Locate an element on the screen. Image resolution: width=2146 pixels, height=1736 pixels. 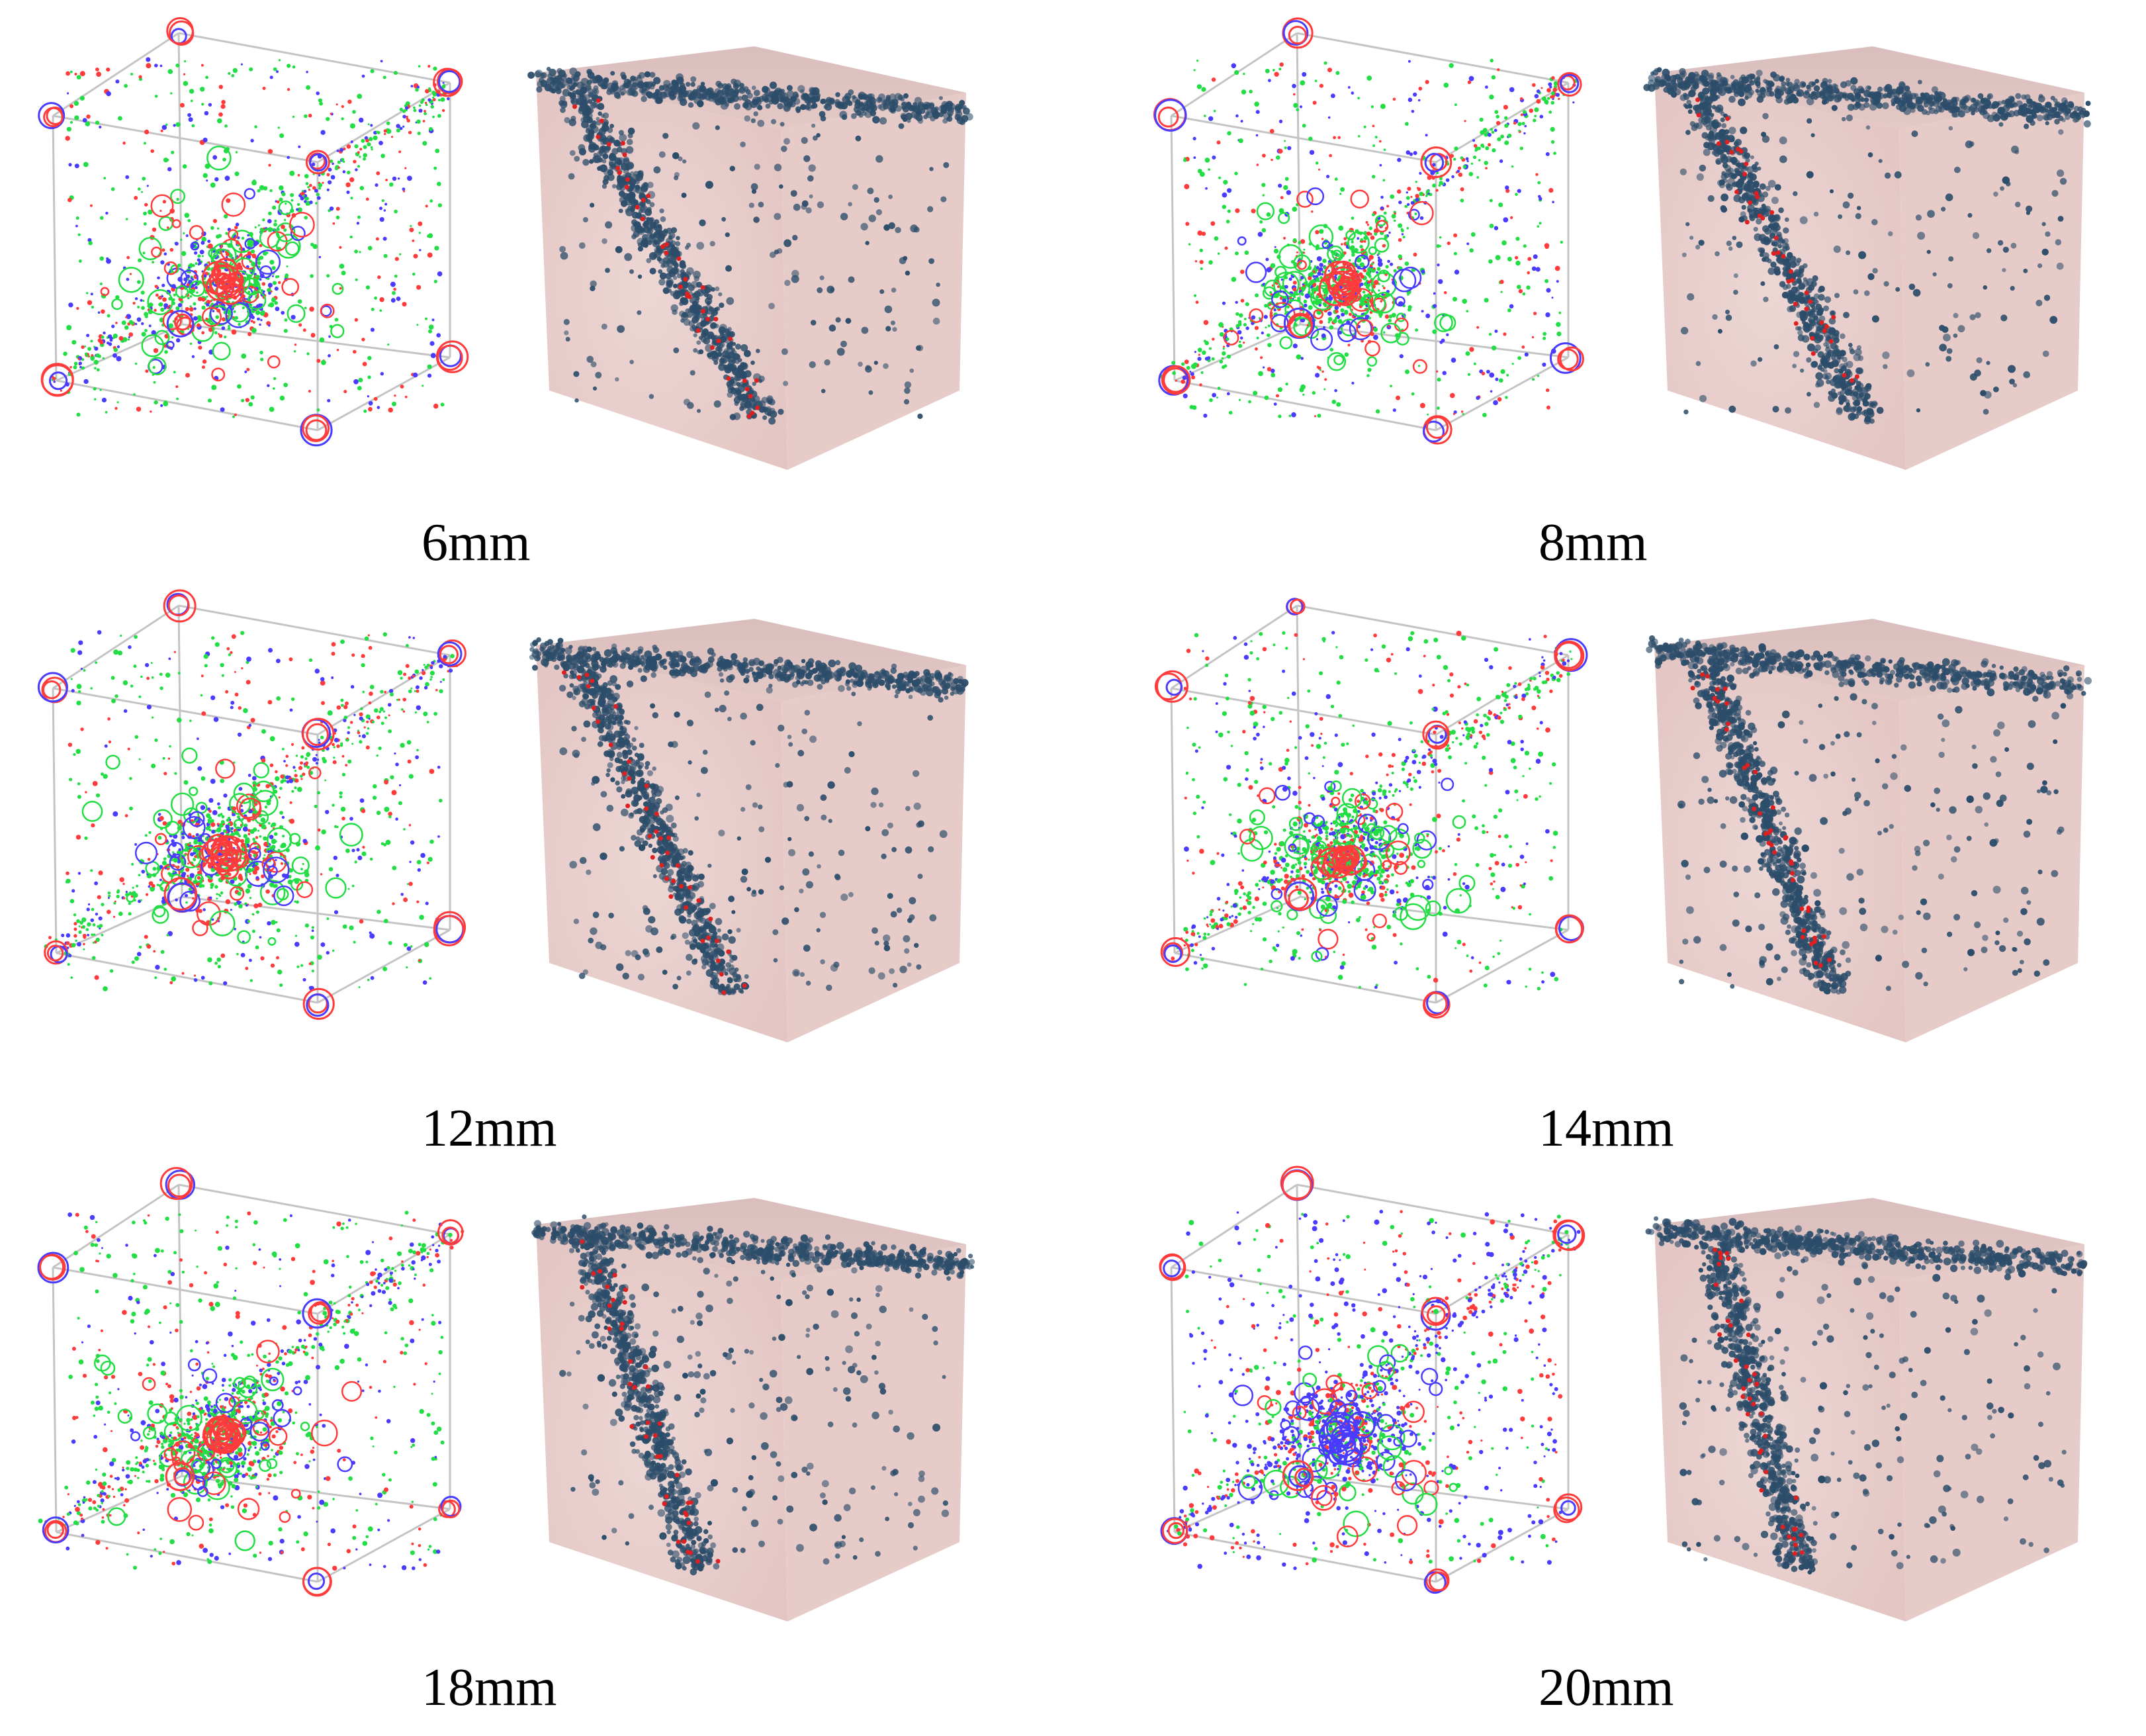
cluster-render-cube-6mm is located at coordinates (750, 258).